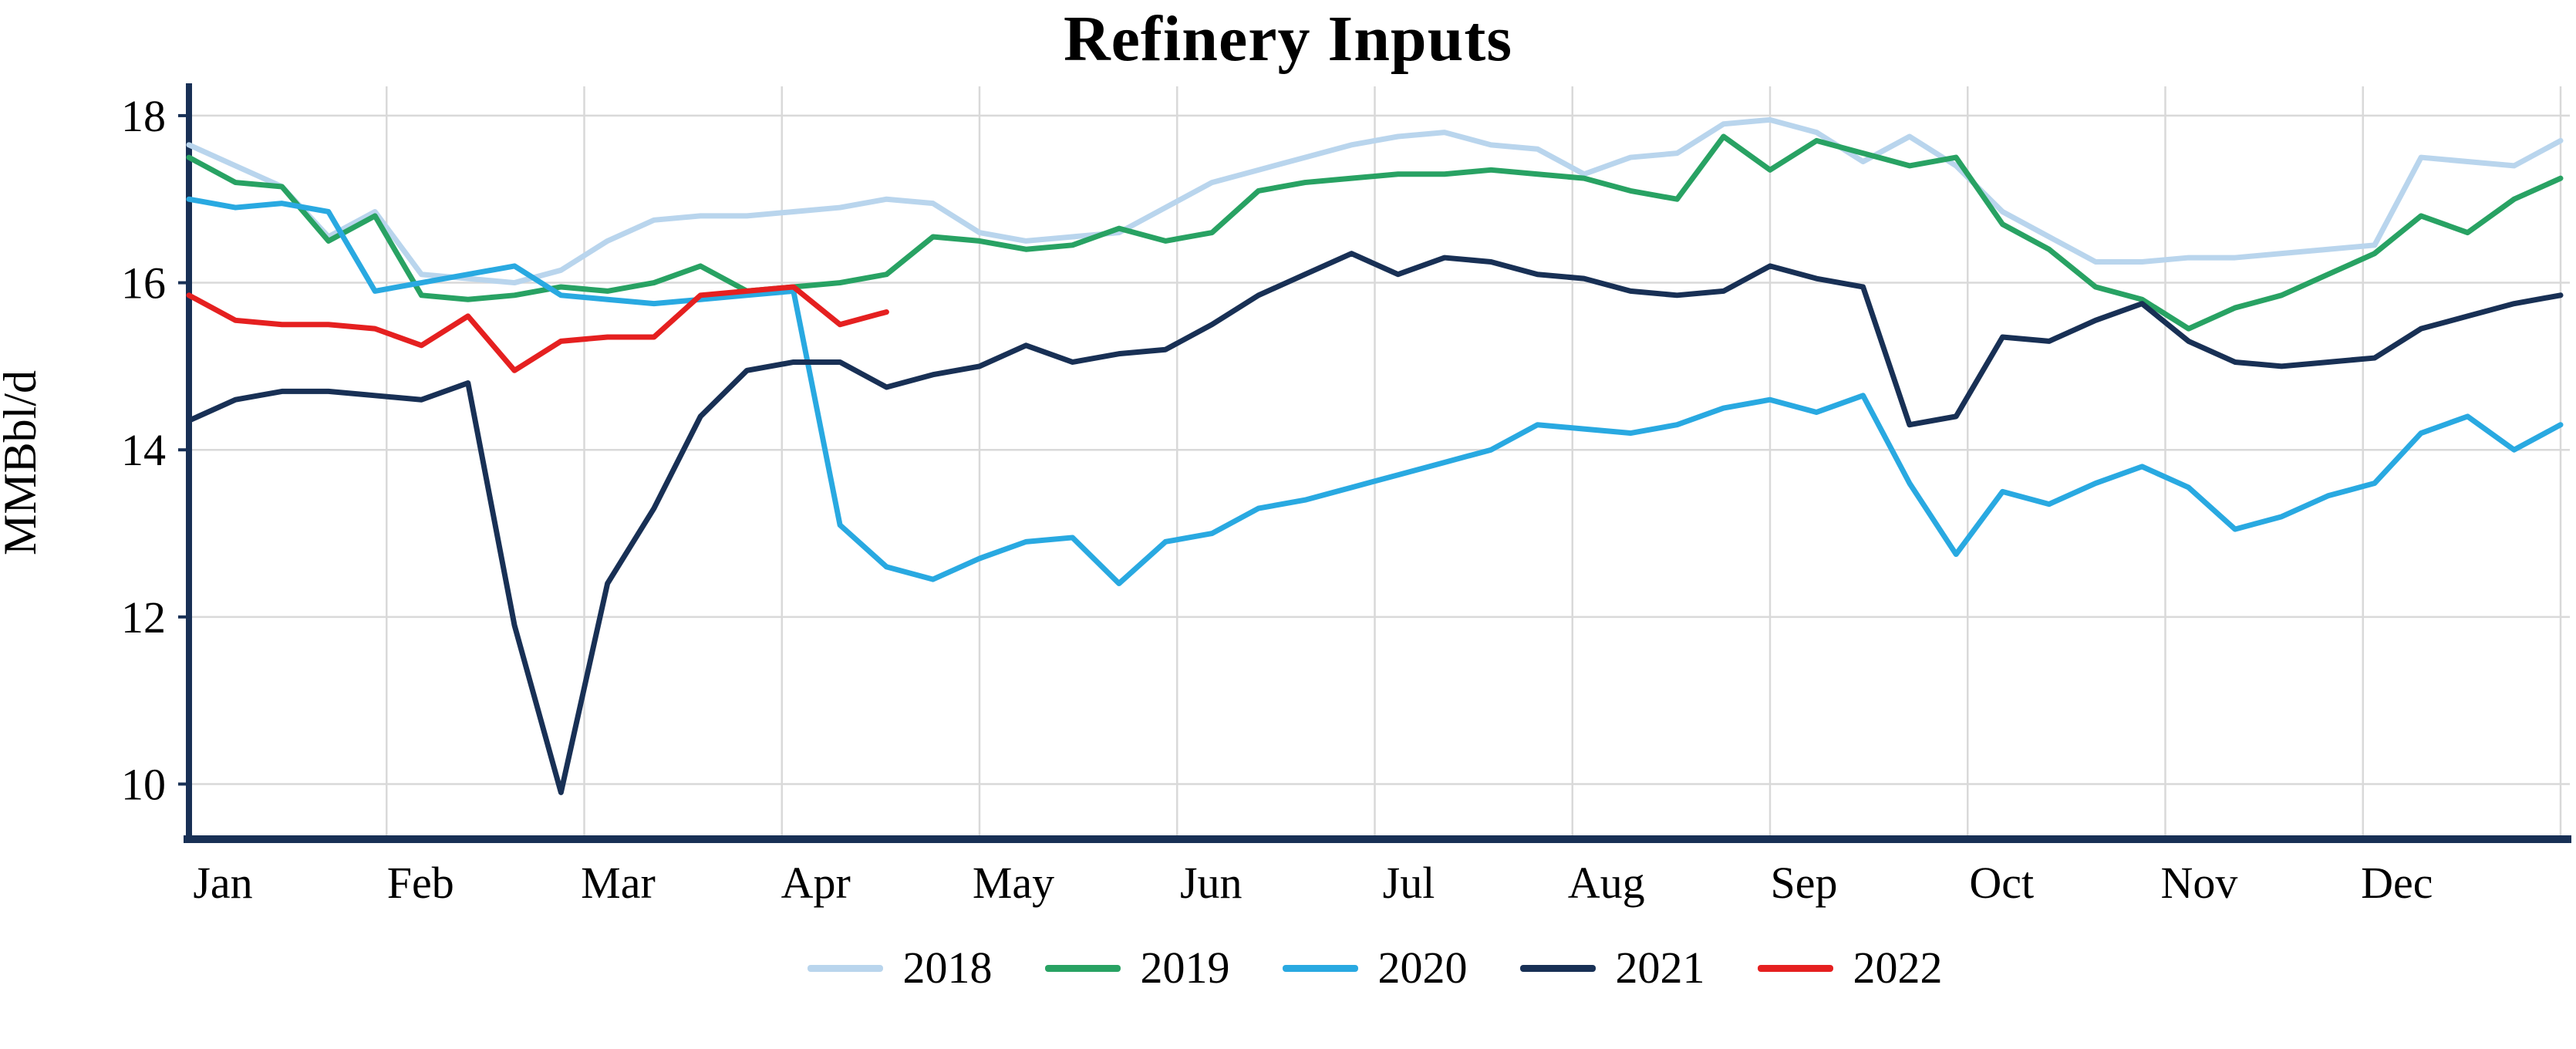  What do you see at coordinates (816, 883) in the screenshot?
I see `x-tick-label-apr: Apr` at bounding box center [816, 883].